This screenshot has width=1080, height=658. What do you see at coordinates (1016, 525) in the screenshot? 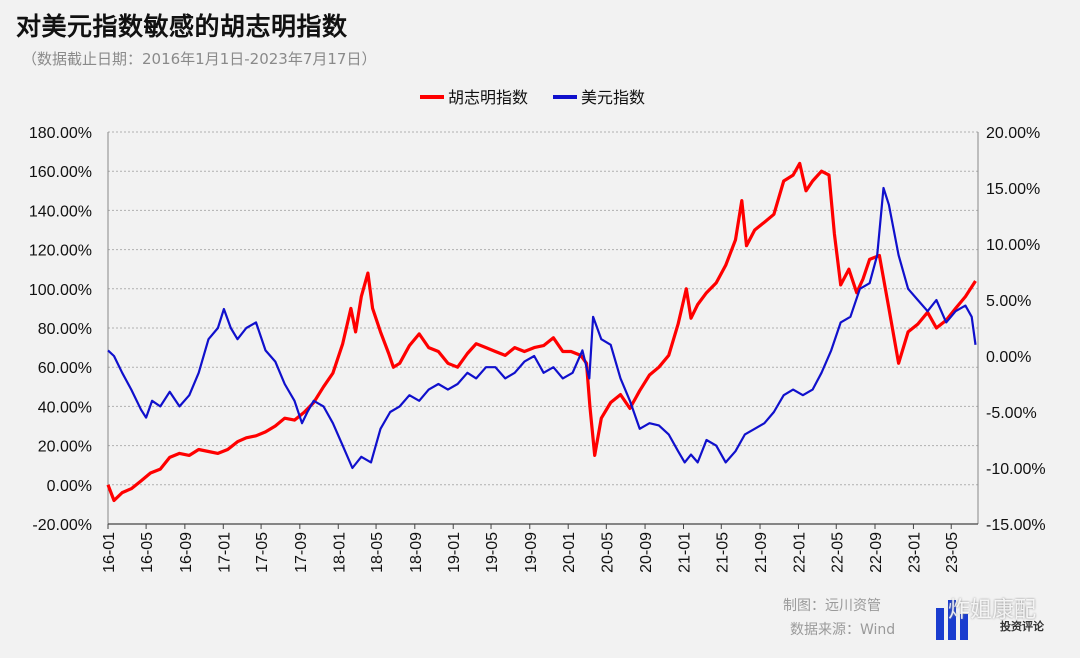
I see `y-right-tick-label: -15.00%` at bounding box center [1016, 525].